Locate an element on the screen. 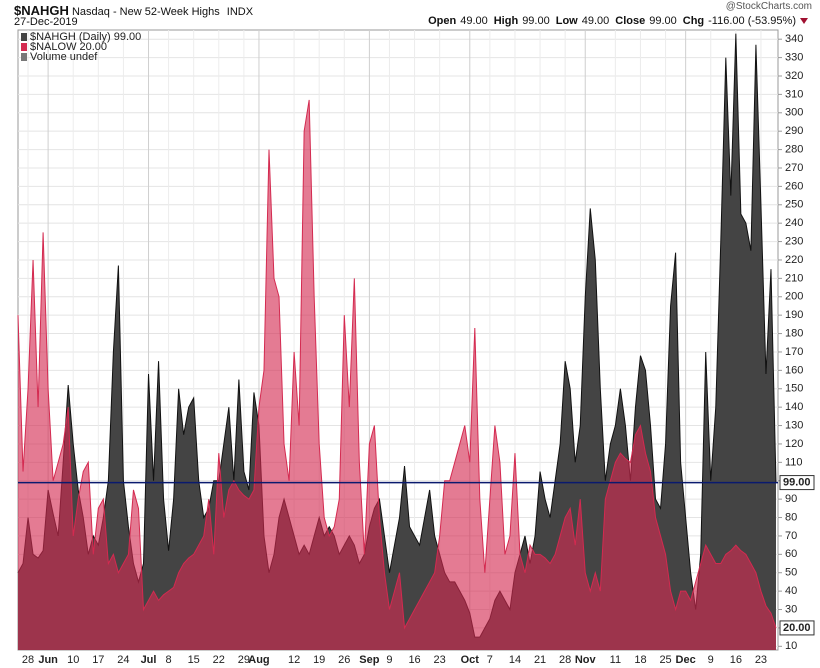  y-tick-label: 250 is located at coordinates (794, 205).